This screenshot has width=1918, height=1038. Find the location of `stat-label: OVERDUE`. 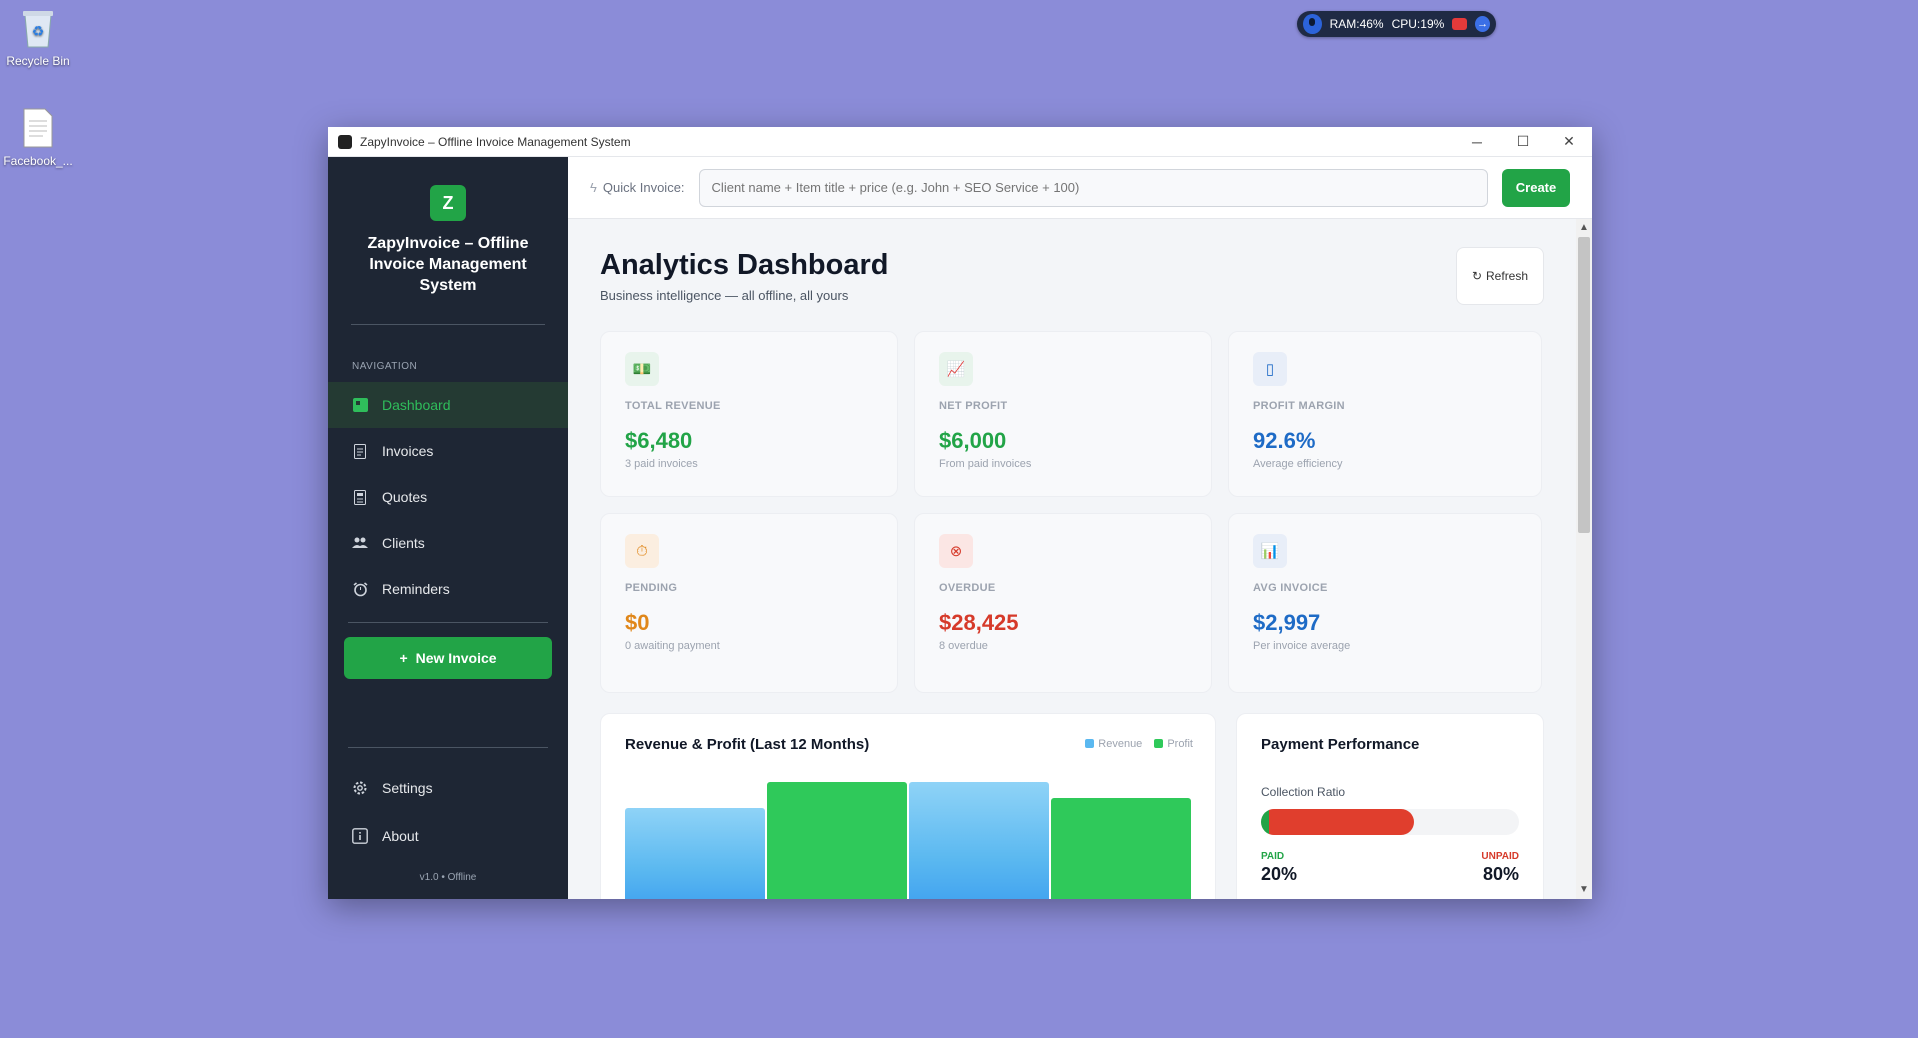

stat-label: OVERDUE is located at coordinates (967, 588).